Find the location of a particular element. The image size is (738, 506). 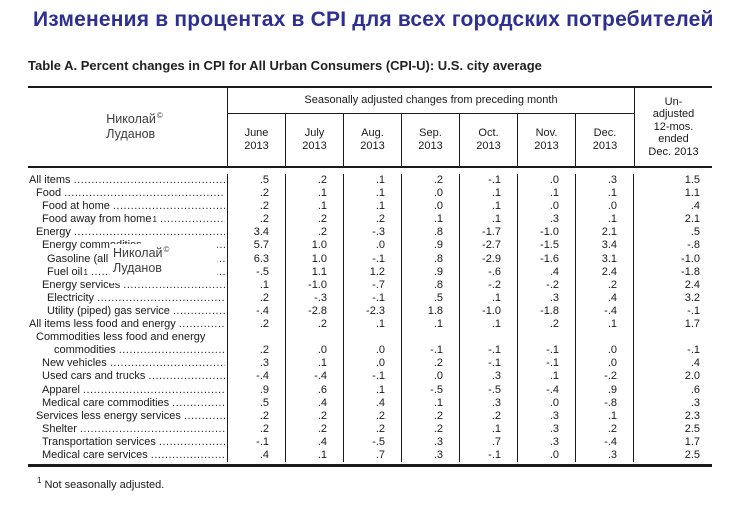

cell-unadjusted-value: 1.7 is located at coordinates (692, 441).